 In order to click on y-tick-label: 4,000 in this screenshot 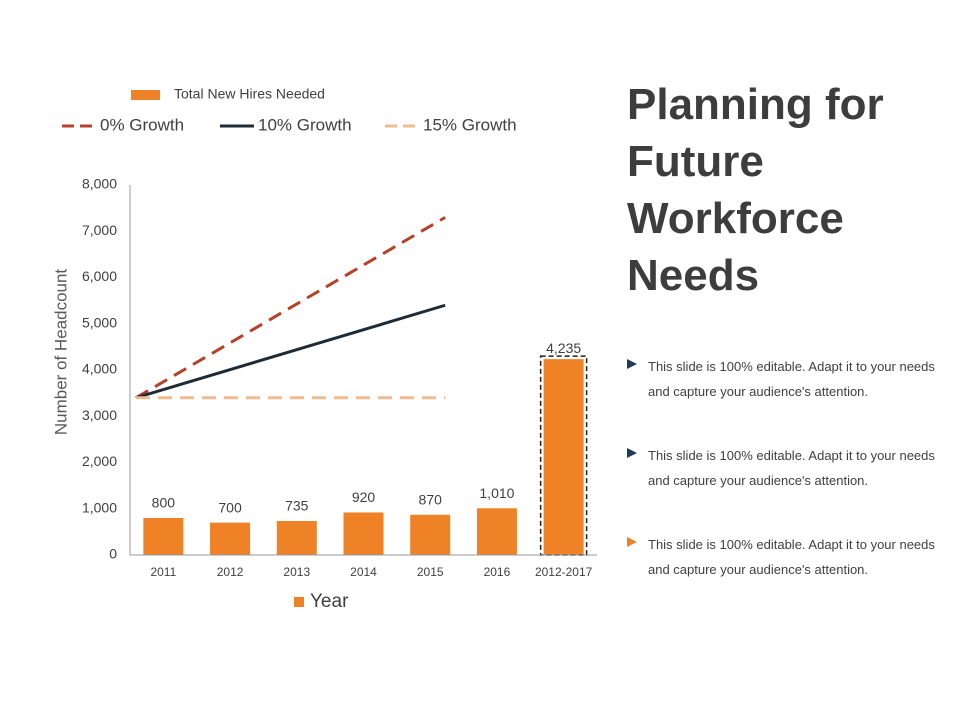, I will do `click(99, 369)`.